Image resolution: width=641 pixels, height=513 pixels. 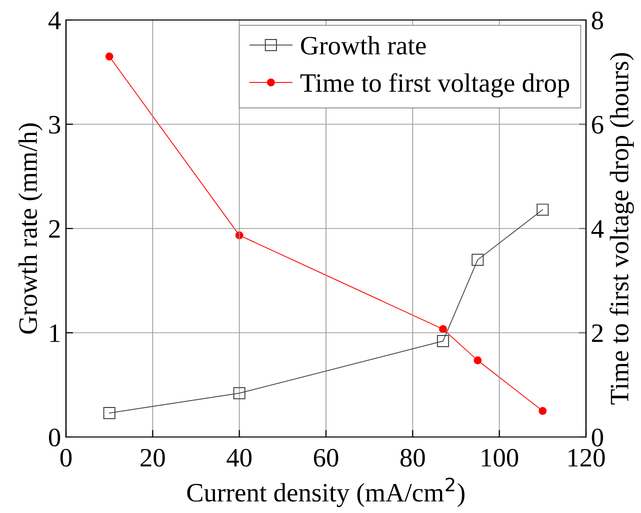 What do you see at coordinates (55, 333) in the screenshot?
I see `y-tick-label: 1` at bounding box center [55, 333].